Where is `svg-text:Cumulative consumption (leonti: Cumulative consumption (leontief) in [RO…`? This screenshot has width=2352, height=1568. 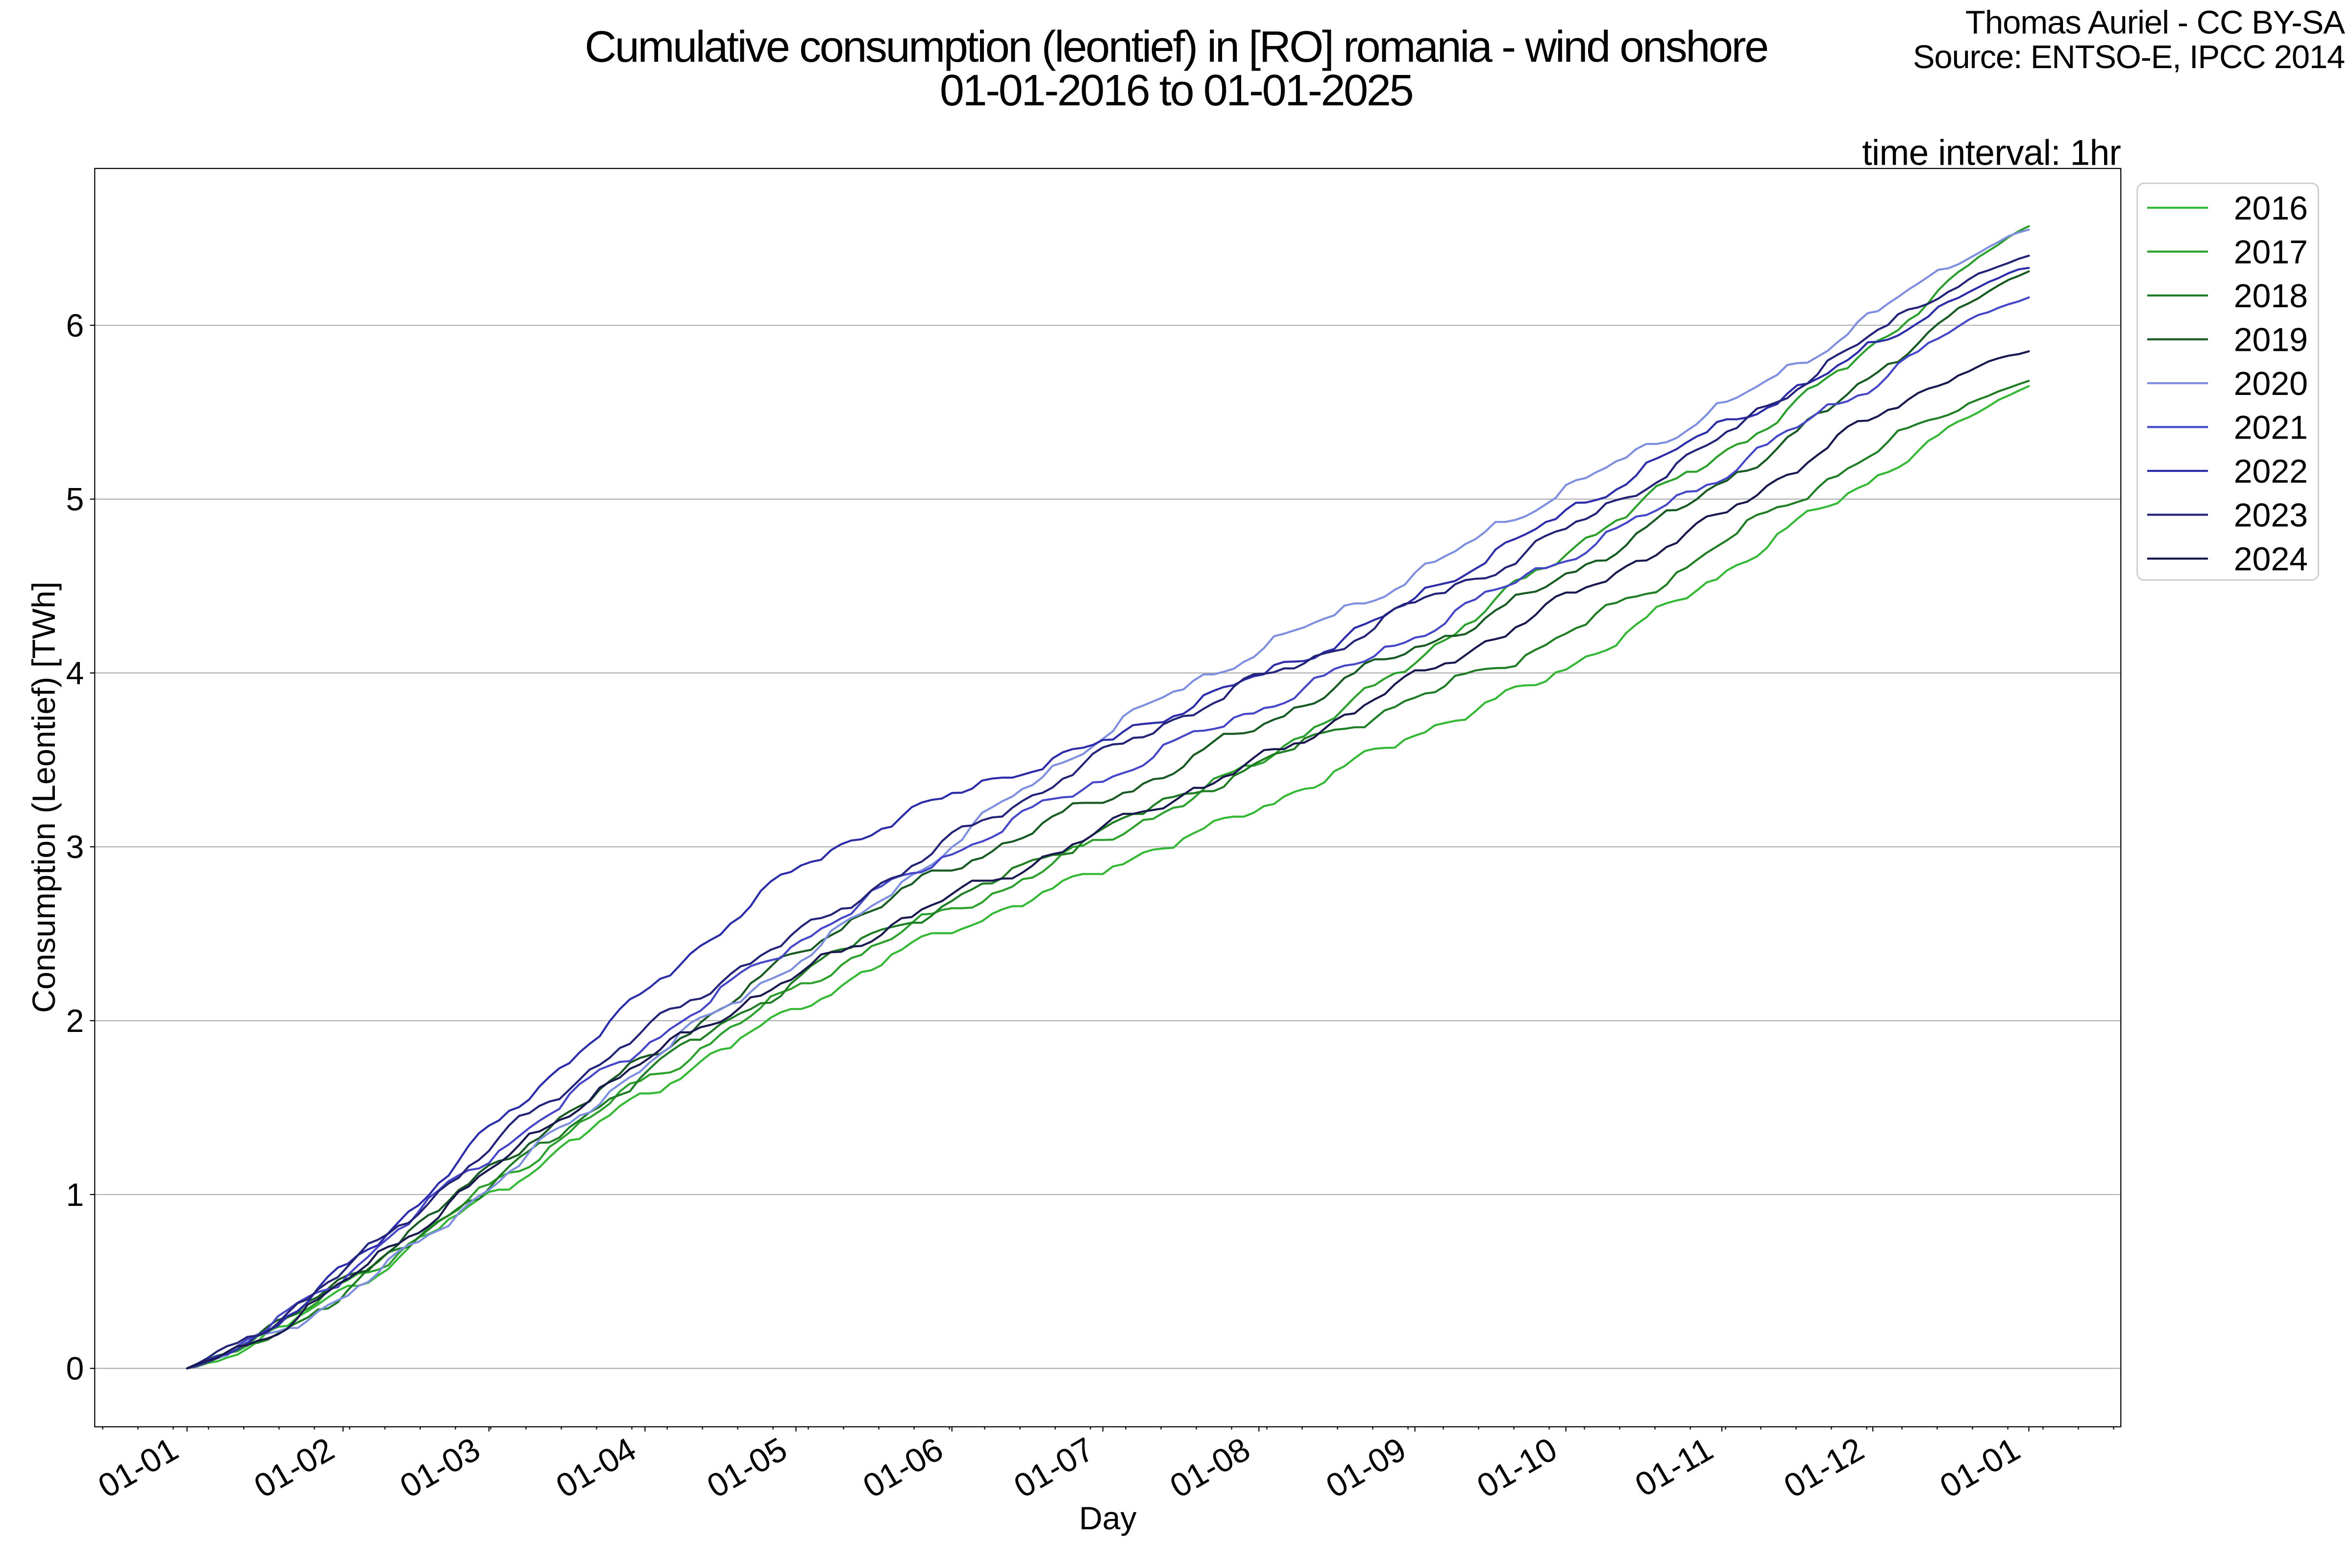
svg-text:Cumulative consumption (leonti: Cumulative consumption (leontief) in [RO… is located at coordinates (1176, 47).